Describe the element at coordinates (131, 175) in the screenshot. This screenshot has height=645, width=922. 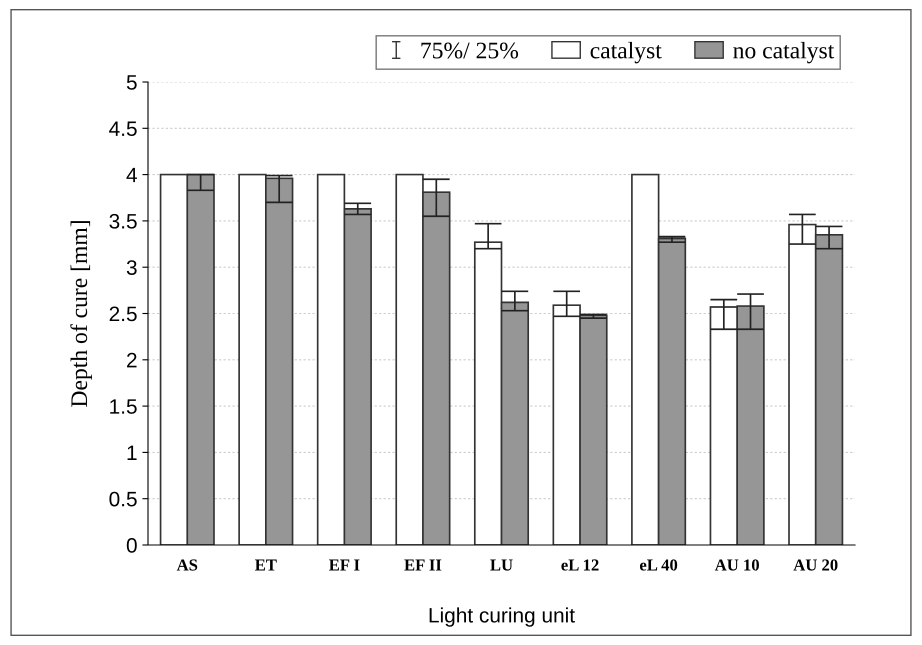
I see `y-tick-label: 4` at that location.